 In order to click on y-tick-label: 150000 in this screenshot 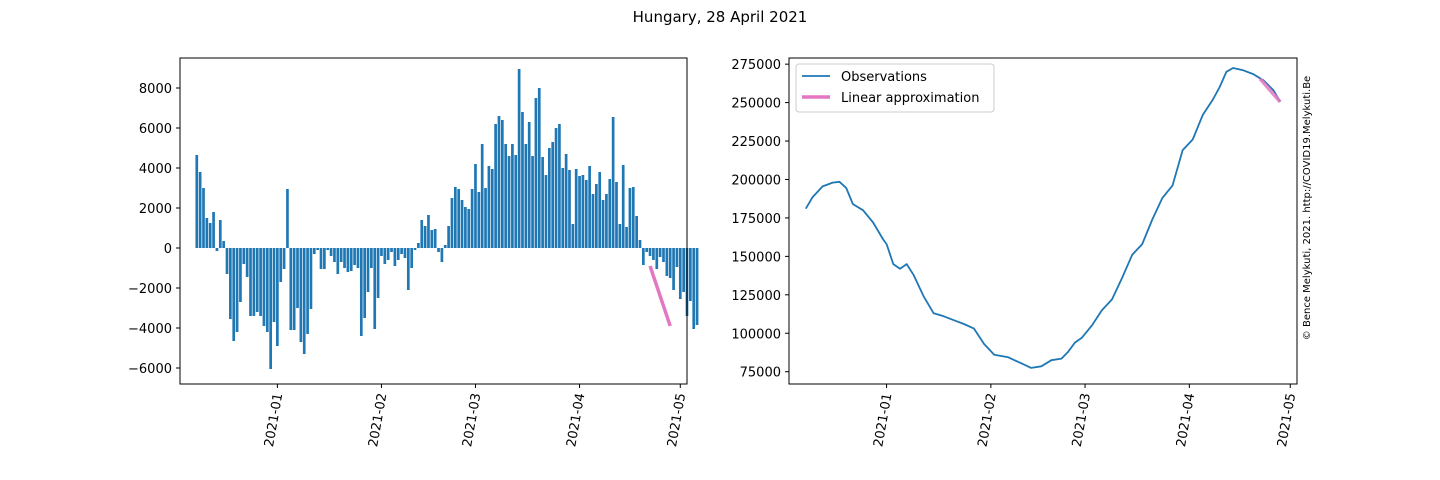, I will do `click(756, 257)`.